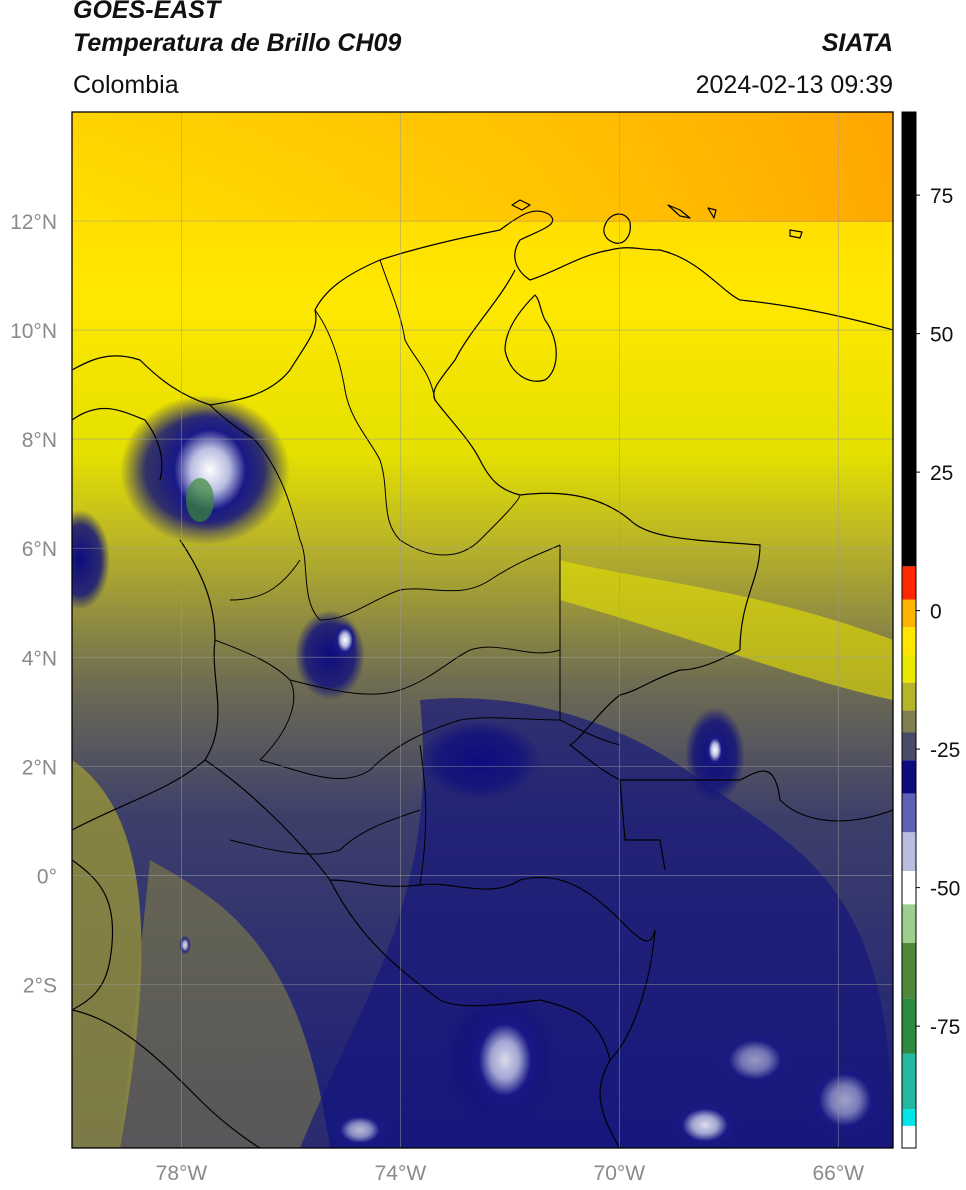 The image size is (966, 1190). Describe the element at coordinates (39, 440) in the screenshot. I see `lat-tick-label: 8°N` at that location.